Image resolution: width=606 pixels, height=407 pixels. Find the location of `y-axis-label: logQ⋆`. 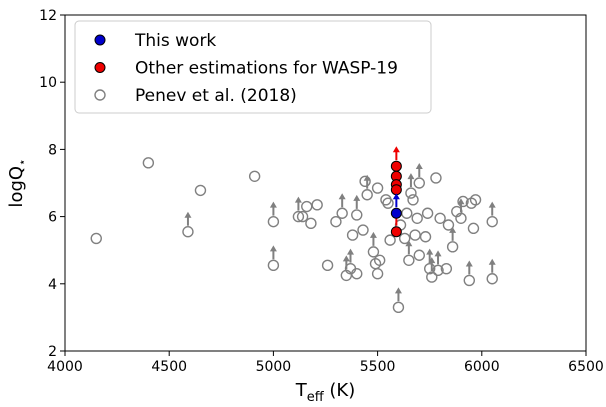

y-axis-label: logQ⋆ is located at coordinates (17, 182).